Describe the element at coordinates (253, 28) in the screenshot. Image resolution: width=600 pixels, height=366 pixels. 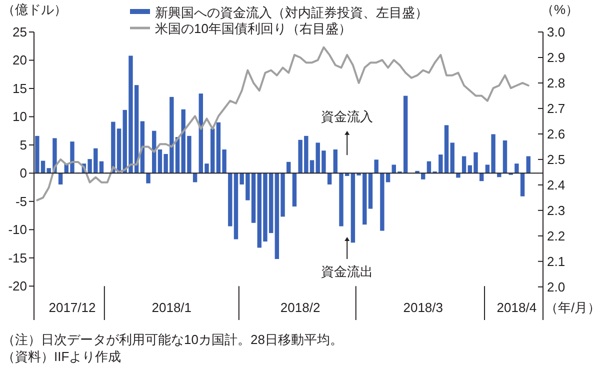
I see `legend-label: 米国の10年国債利回り（右目盛）` at that location.